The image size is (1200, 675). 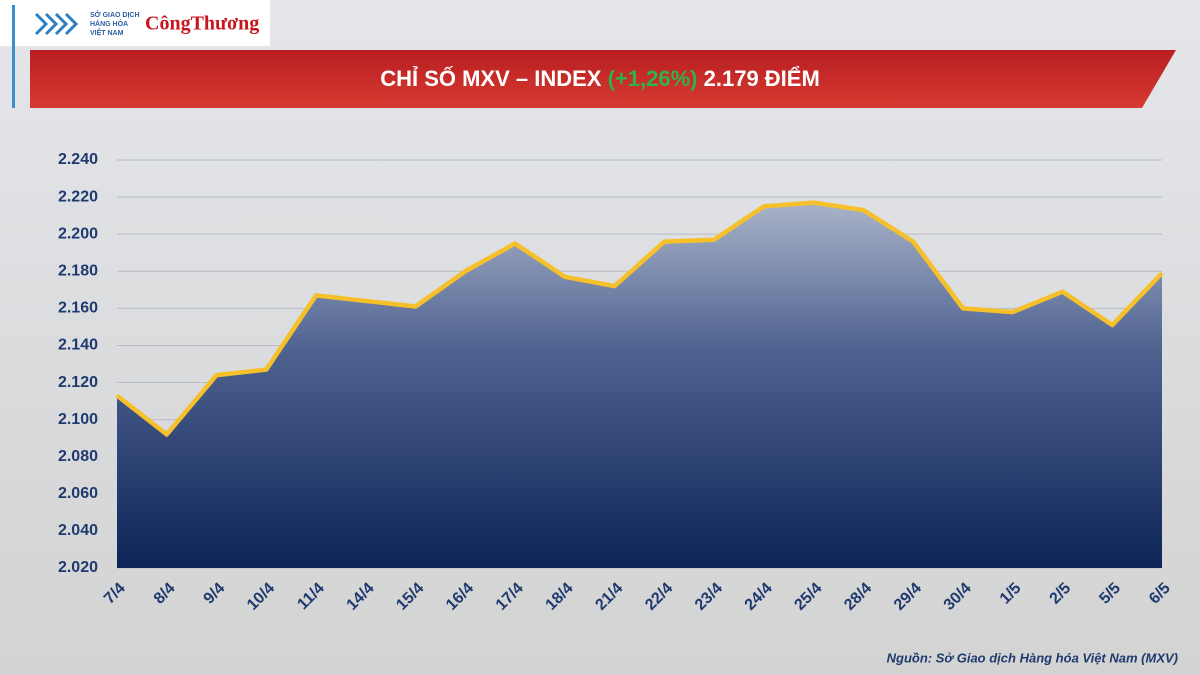 What do you see at coordinates (78, 493) in the screenshot?
I see `y-tick-label: 2.060` at bounding box center [78, 493].